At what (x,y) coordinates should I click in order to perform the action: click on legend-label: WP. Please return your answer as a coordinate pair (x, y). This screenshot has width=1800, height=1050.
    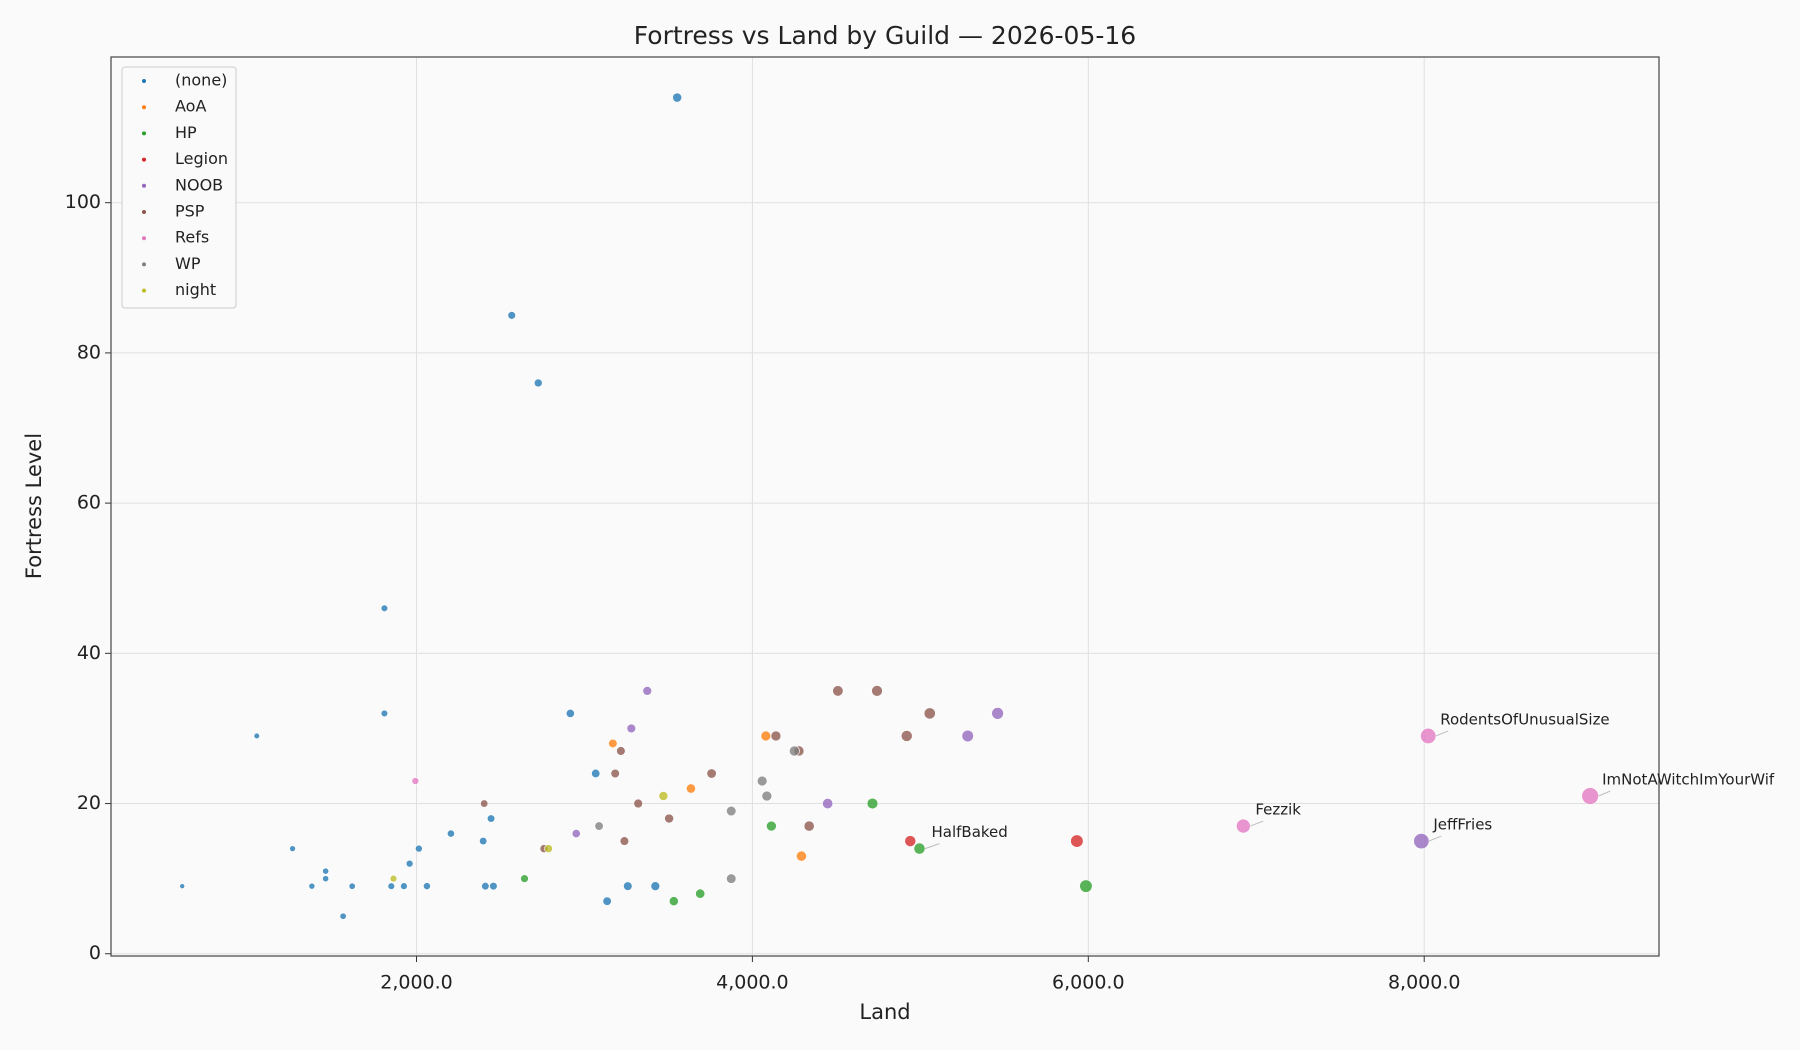
    Looking at the image, I should click on (188, 263).